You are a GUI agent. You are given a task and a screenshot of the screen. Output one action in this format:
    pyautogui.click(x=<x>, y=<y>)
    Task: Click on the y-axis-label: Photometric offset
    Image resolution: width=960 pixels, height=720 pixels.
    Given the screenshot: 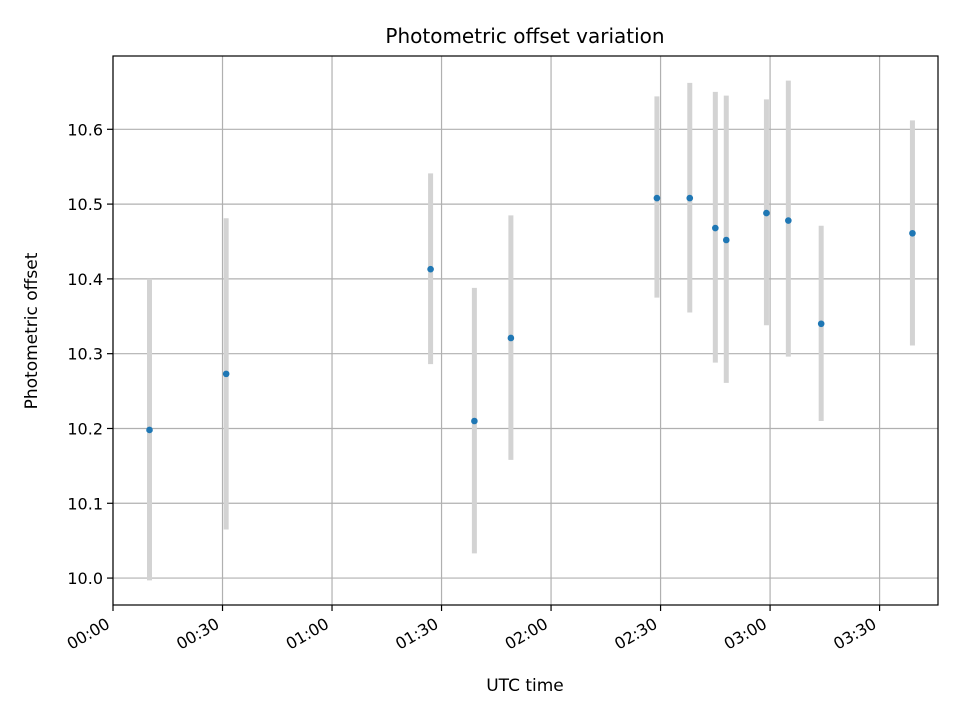 What is the action you would take?
    pyautogui.click(x=32, y=330)
    